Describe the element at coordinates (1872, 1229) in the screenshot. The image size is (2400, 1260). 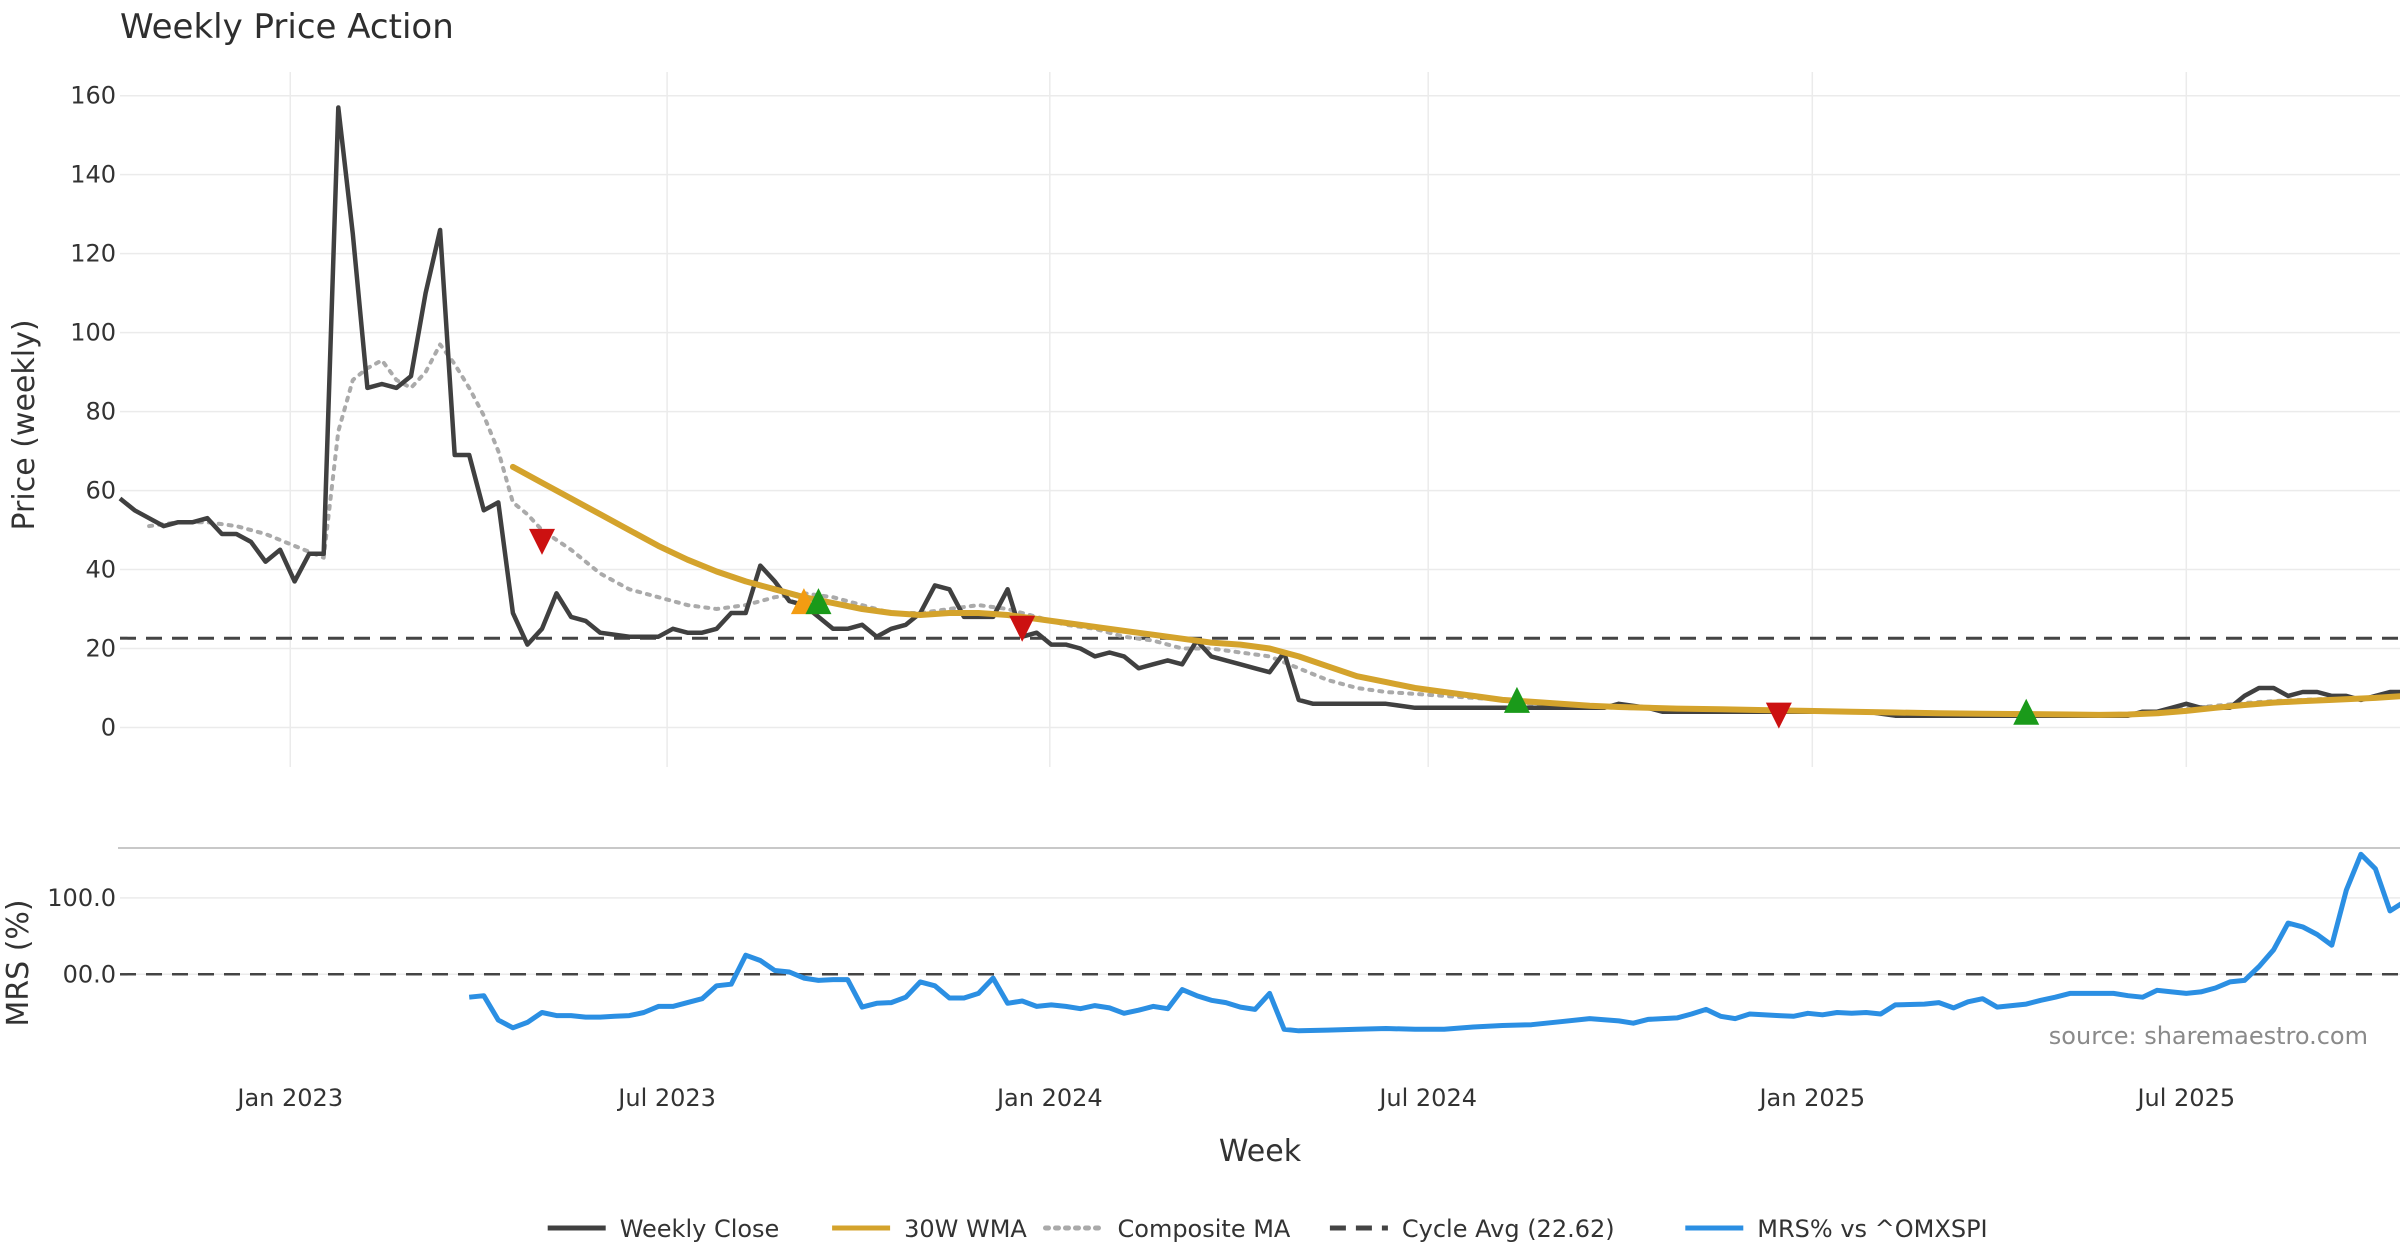
I see `legend-label: MRS% vs ^OMXSPI` at that location.